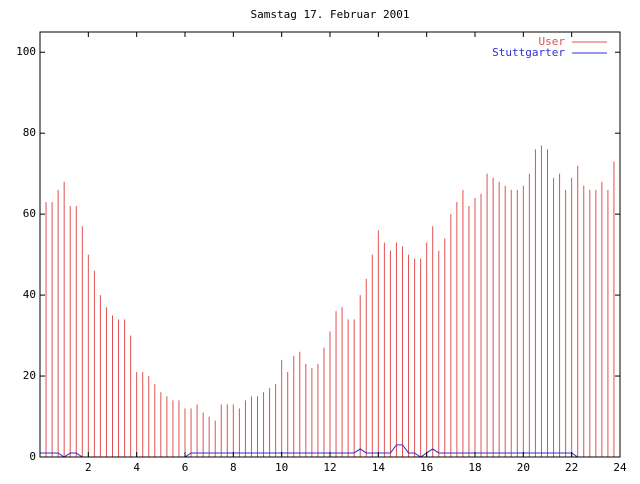 The width and height of the screenshot is (640, 484). What do you see at coordinates (523, 467) in the screenshot?
I see `x-tick-label: 20` at bounding box center [523, 467].